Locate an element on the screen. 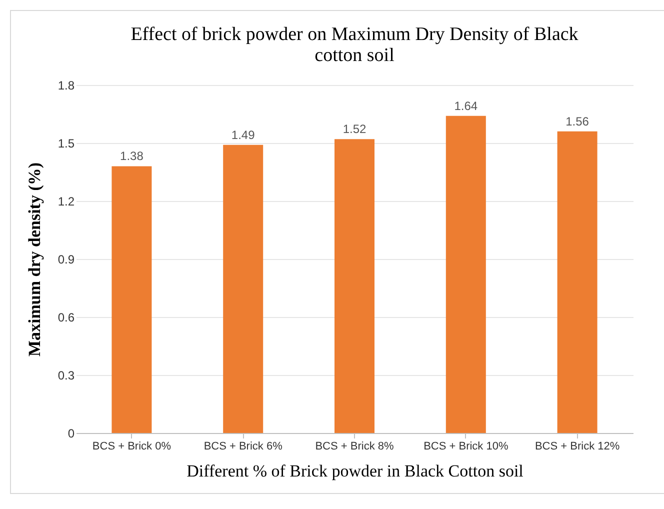  y-tick-label: 0.6 is located at coordinates (66, 317).